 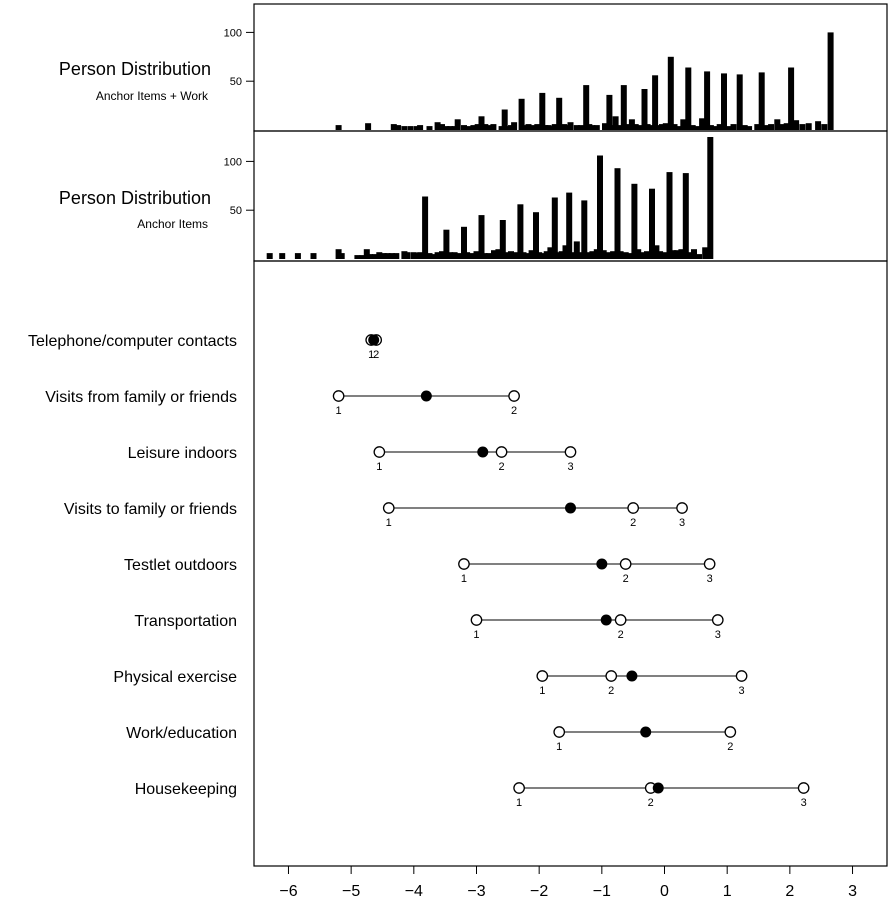 What do you see at coordinates (186, 789) in the screenshot?
I see `item-label: Housekeeping` at bounding box center [186, 789].